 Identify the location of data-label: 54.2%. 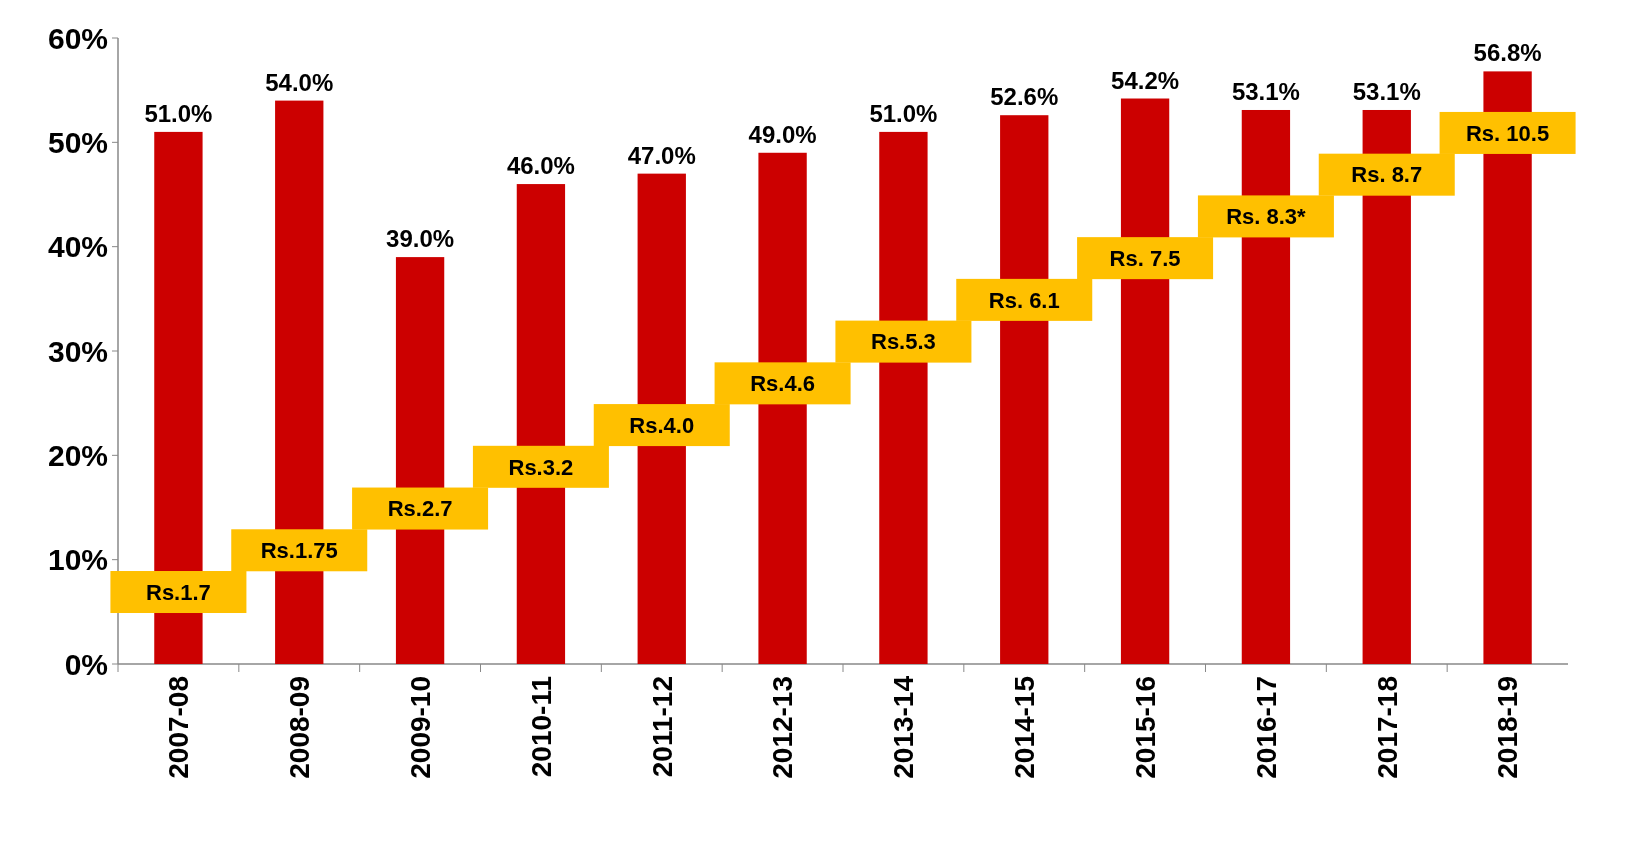
(1145, 80).